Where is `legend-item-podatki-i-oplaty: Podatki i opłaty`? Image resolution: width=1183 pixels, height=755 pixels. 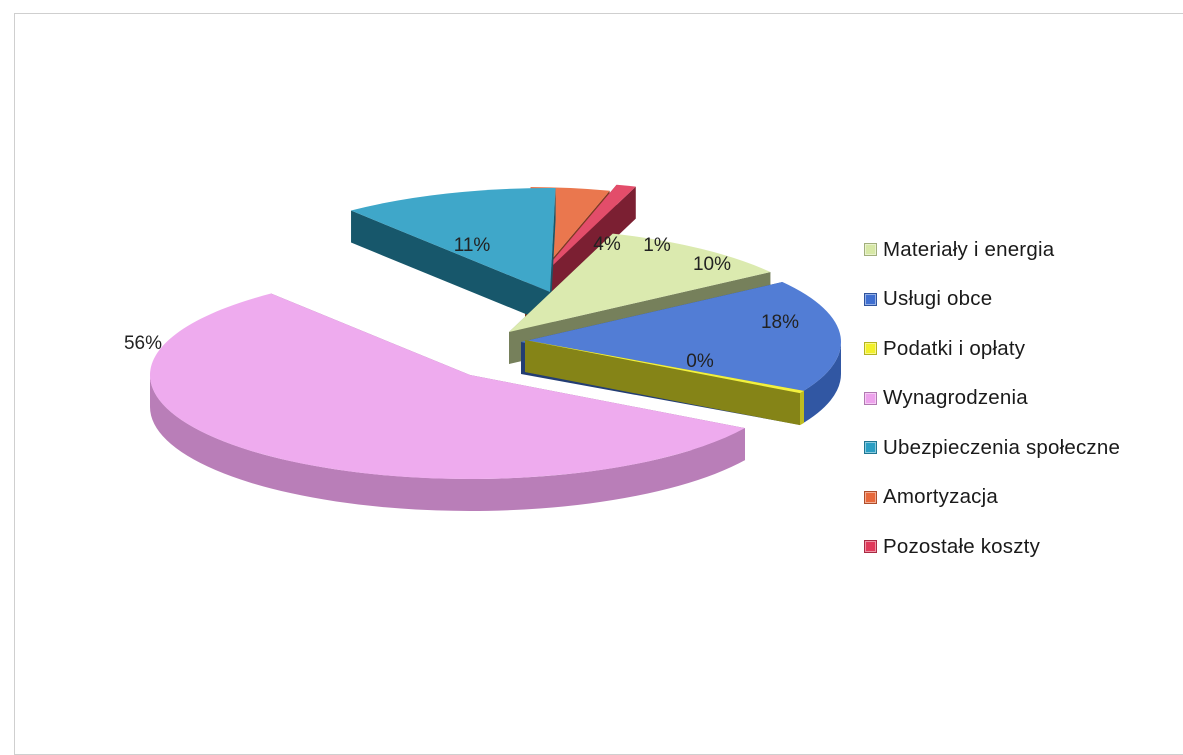 legend-item-podatki-i-oplaty: Podatki i opłaty is located at coordinates (1023, 349).